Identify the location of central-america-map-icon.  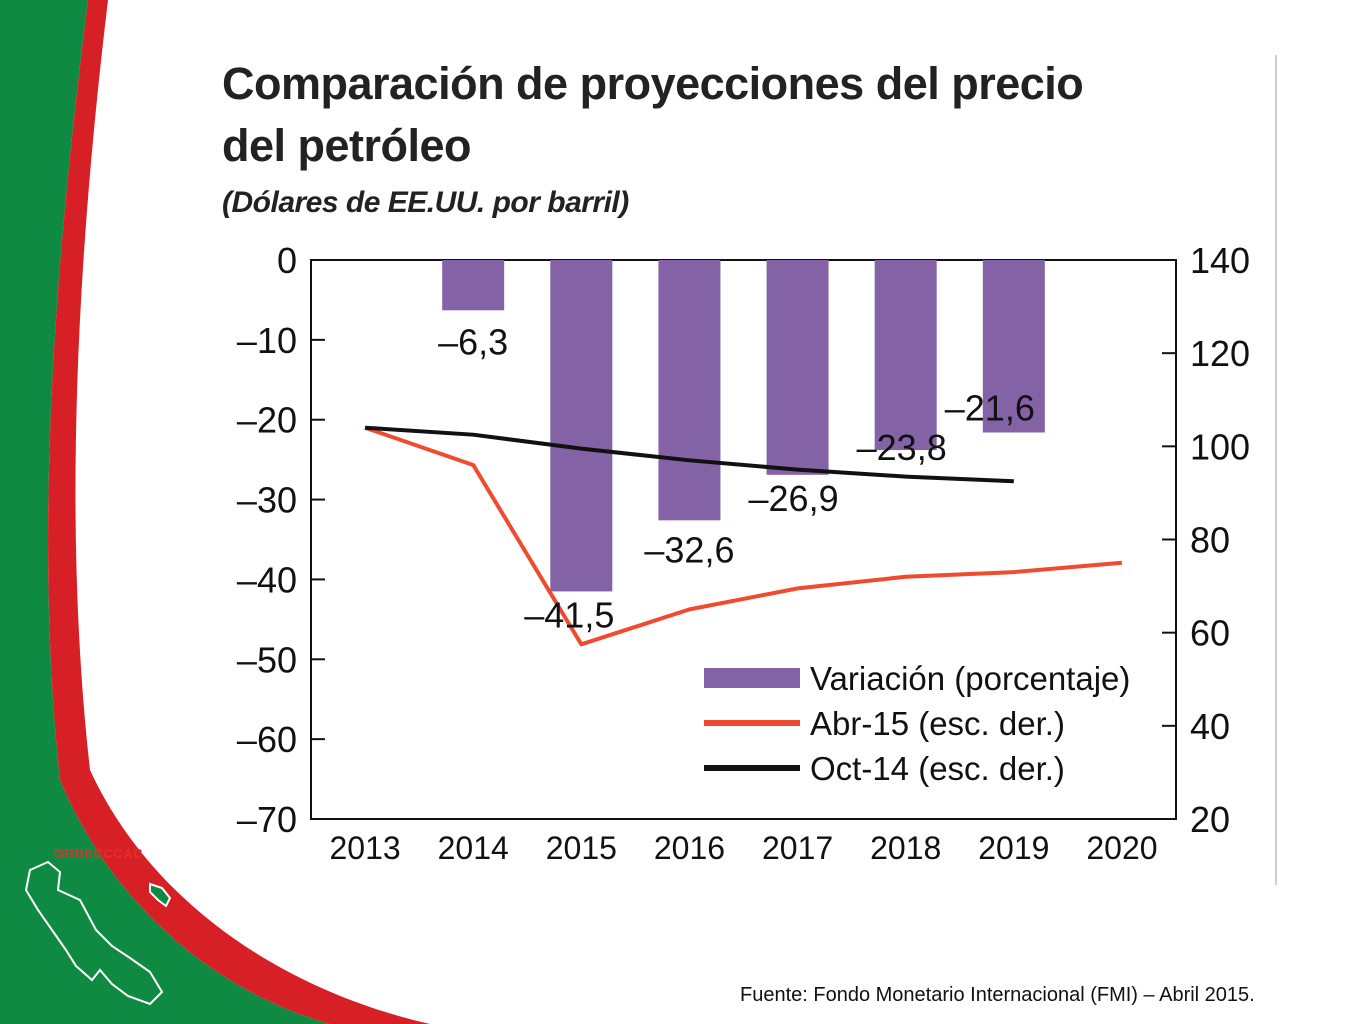
(98, 933).